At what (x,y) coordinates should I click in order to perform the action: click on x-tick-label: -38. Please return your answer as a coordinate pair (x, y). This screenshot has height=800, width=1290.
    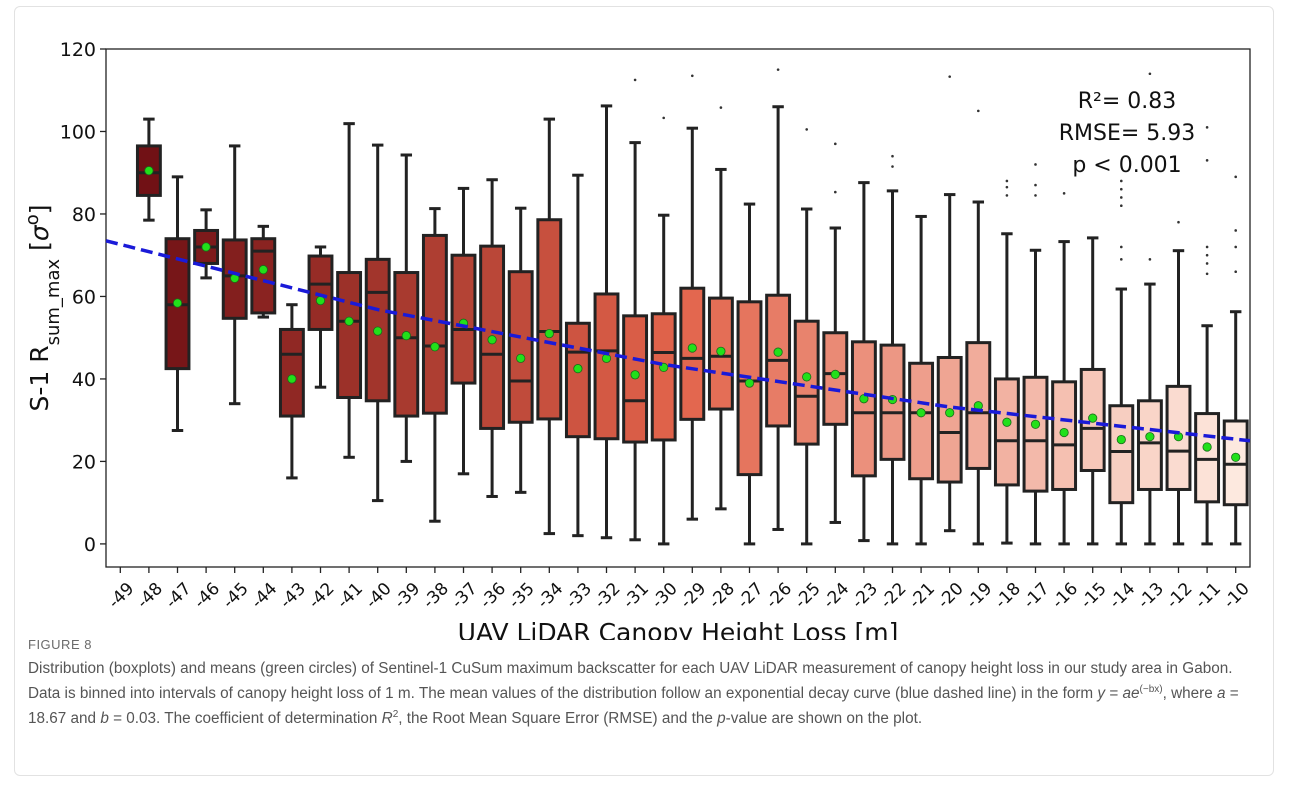
    Looking at the image, I should click on (436, 596).